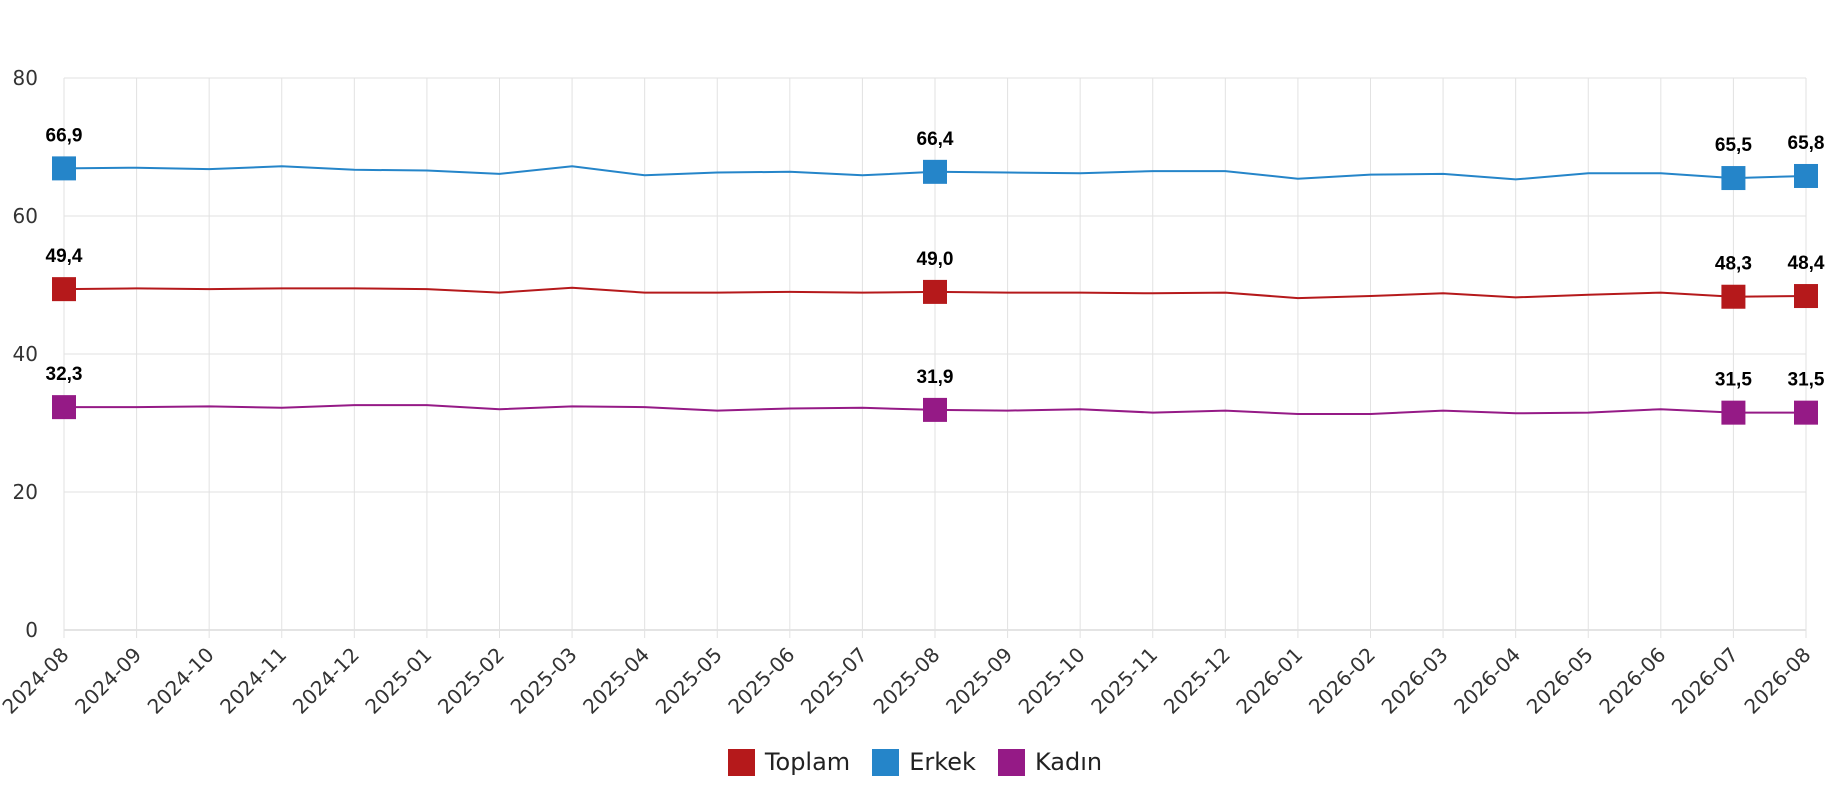 Image resolution: width=1830 pixels, height=800 pixels. Describe the element at coordinates (1124, 681) in the screenshot. I see `x-tick-label: 2025-11` at that location.